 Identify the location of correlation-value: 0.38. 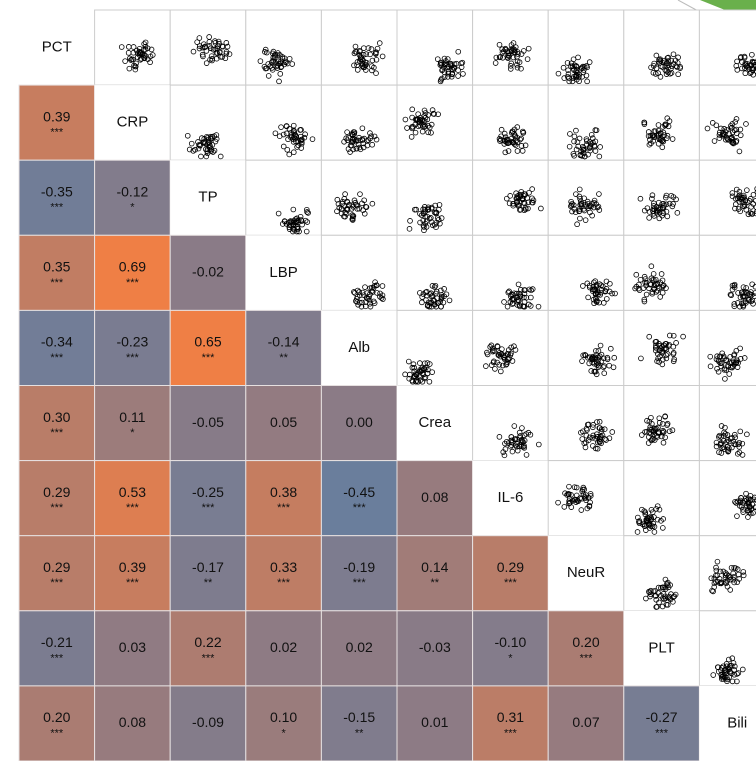
(283, 492).